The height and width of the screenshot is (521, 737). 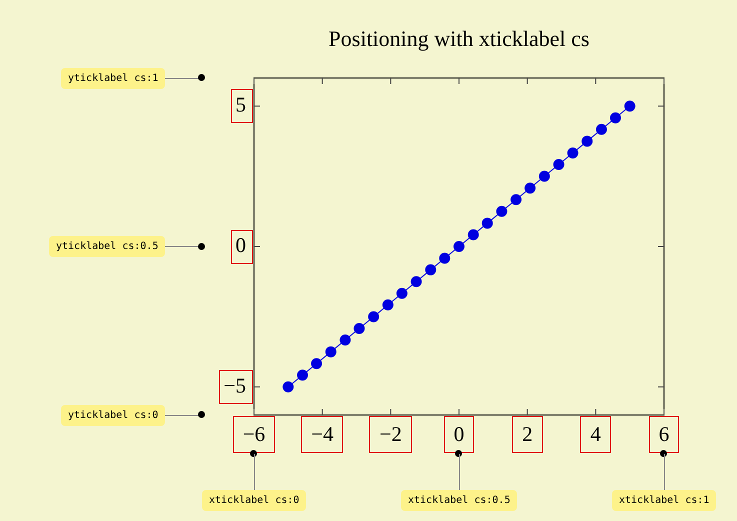 What do you see at coordinates (322, 434) in the screenshot?
I see `x-tick-label: −4` at bounding box center [322, 434].